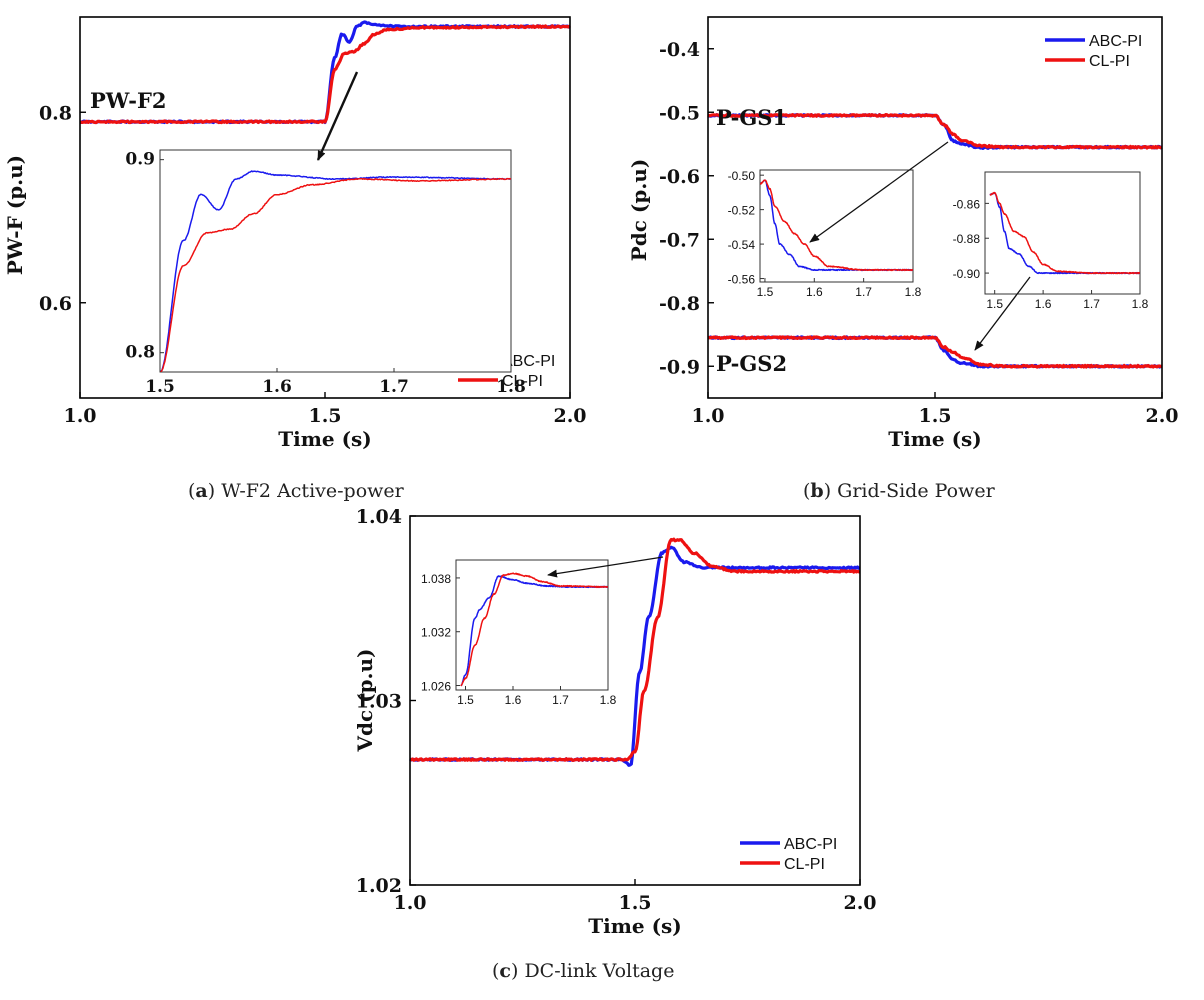  Describe the element at coordinates (1043, 304) in the screenshot. I see `chart-b-inset-2-xtick-label: 1.6` at that location.